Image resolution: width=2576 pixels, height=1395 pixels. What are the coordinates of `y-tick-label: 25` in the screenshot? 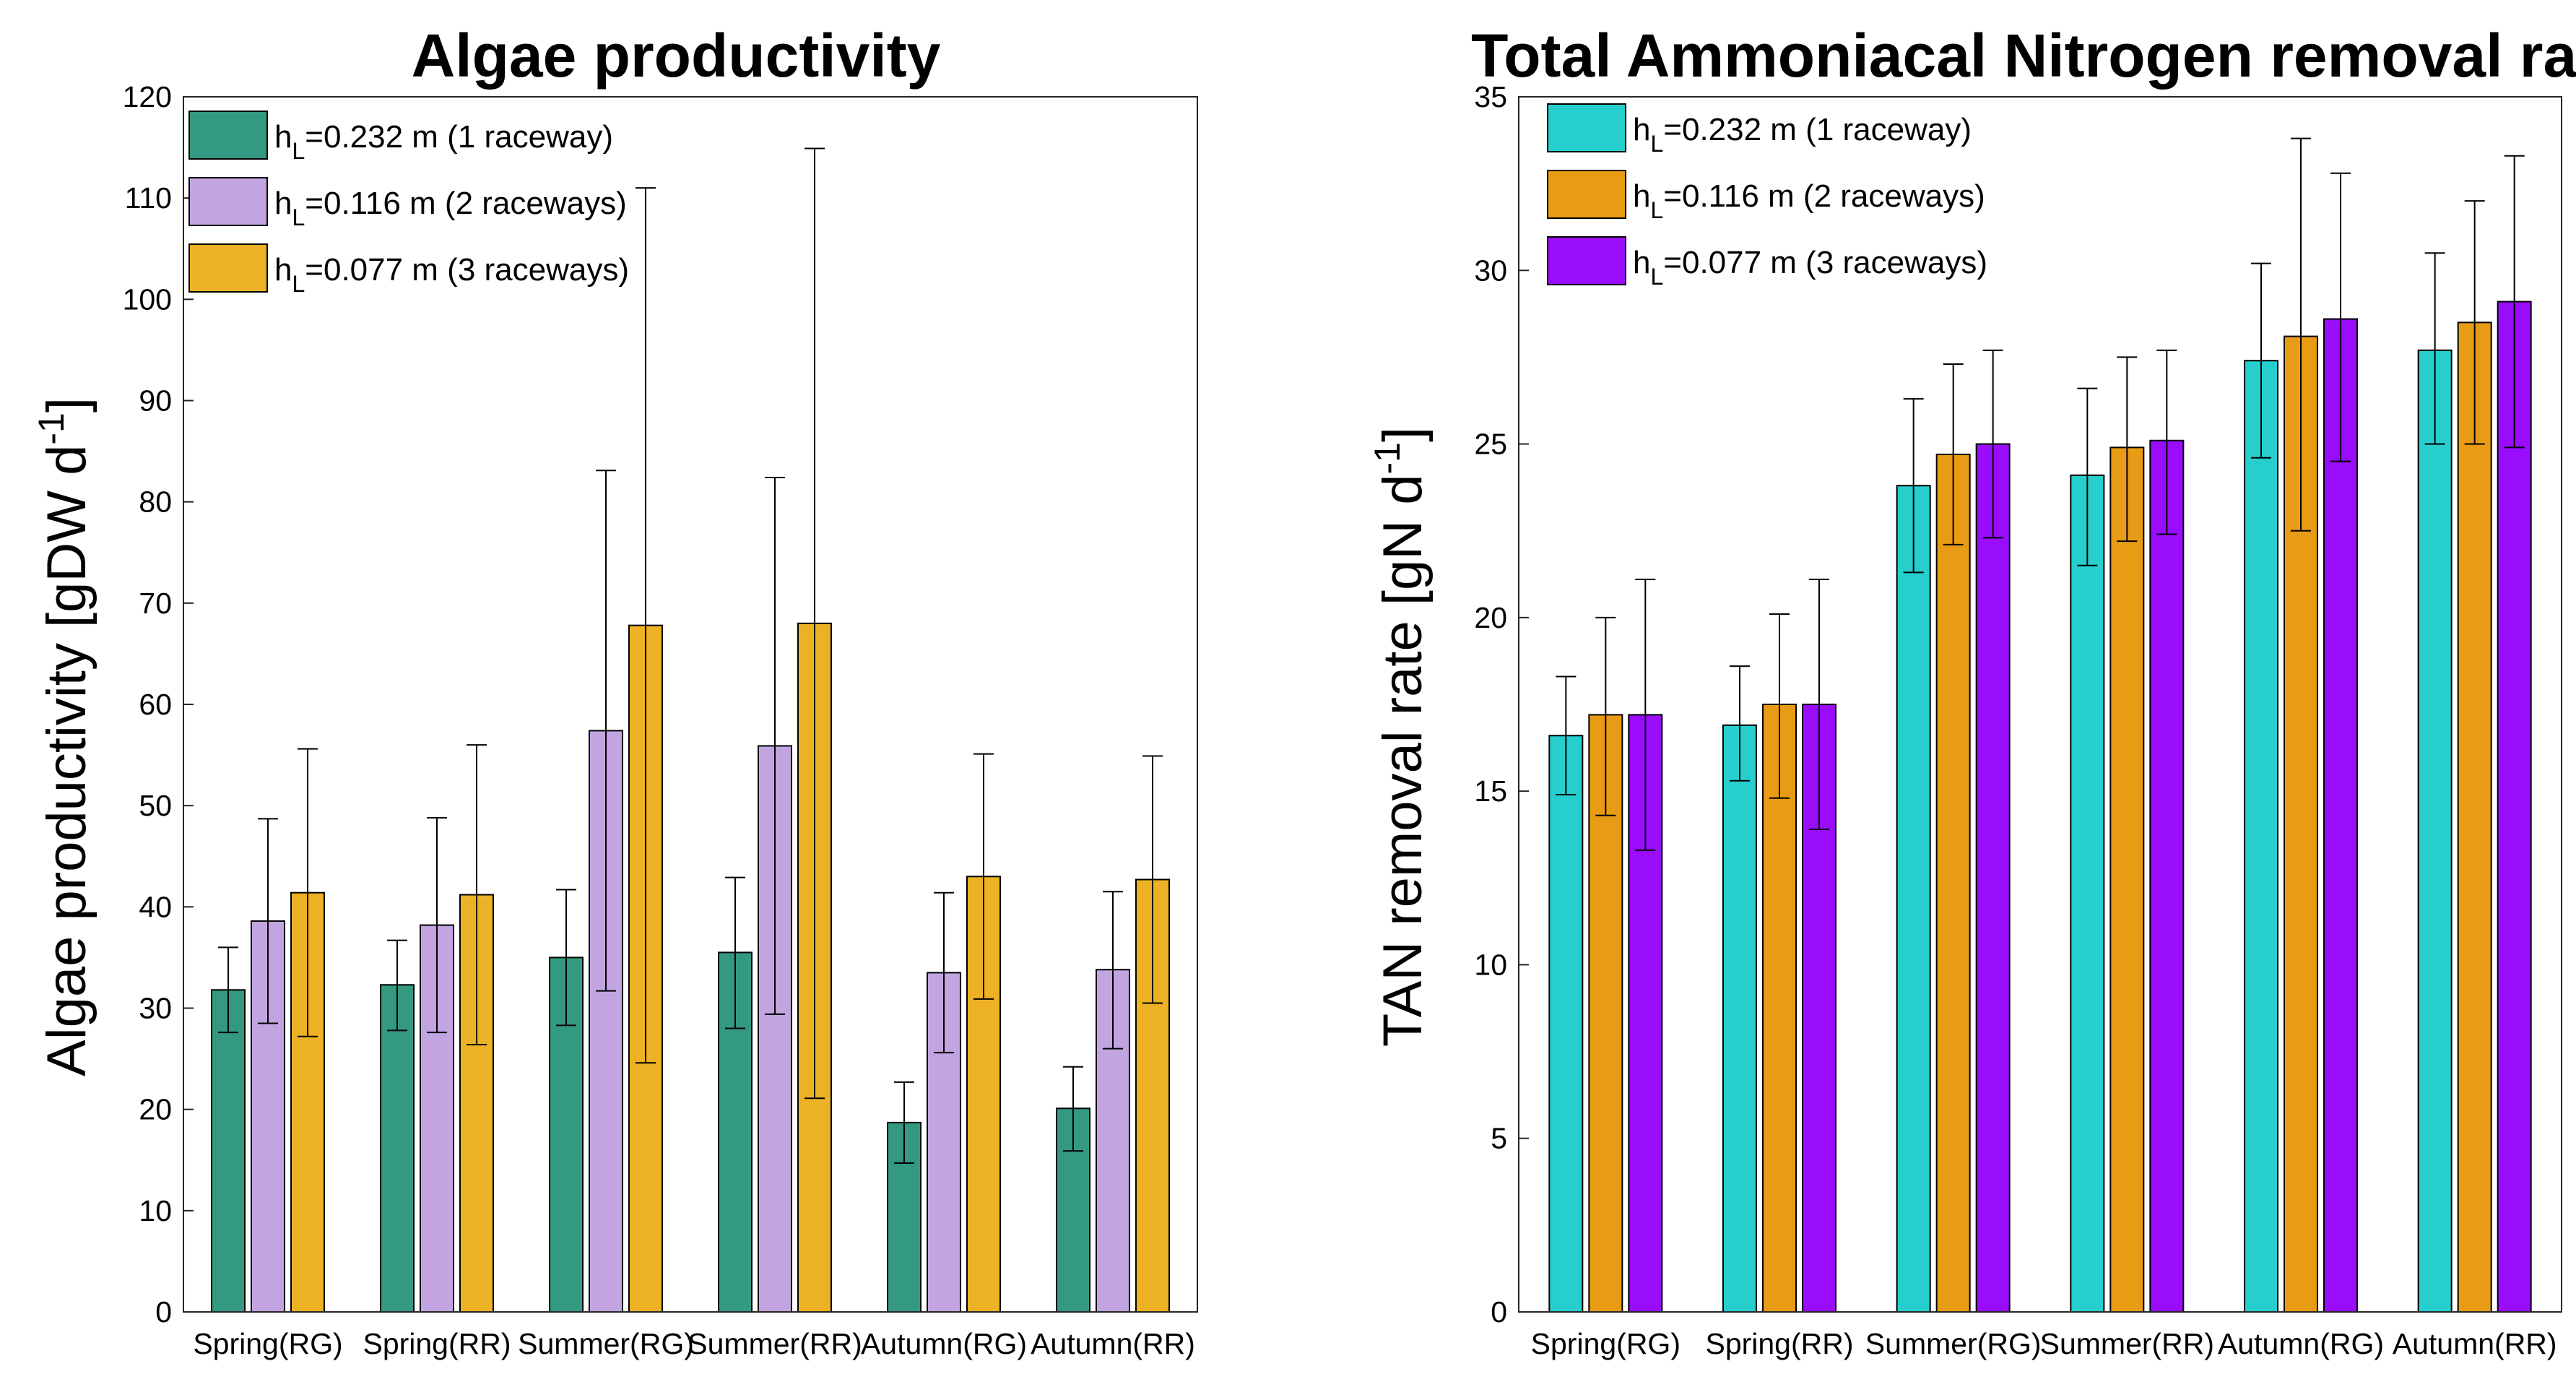 It's located at (1490, 444).